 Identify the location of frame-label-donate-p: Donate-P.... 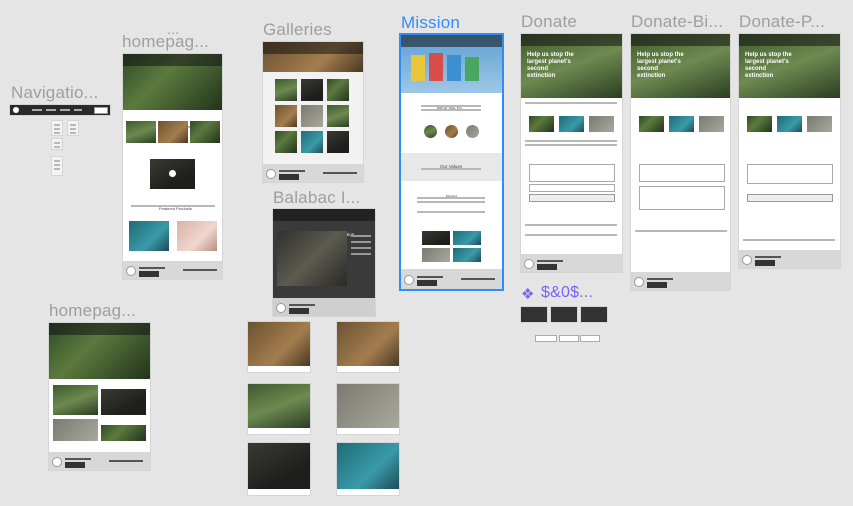
(782, 21).